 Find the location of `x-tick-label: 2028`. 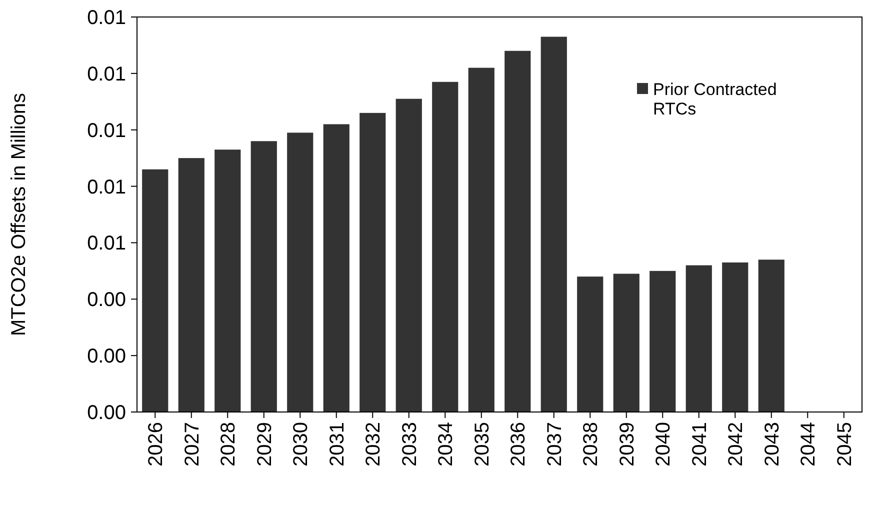

x-tick-label: 2028 is located at coordinates (229, 444).